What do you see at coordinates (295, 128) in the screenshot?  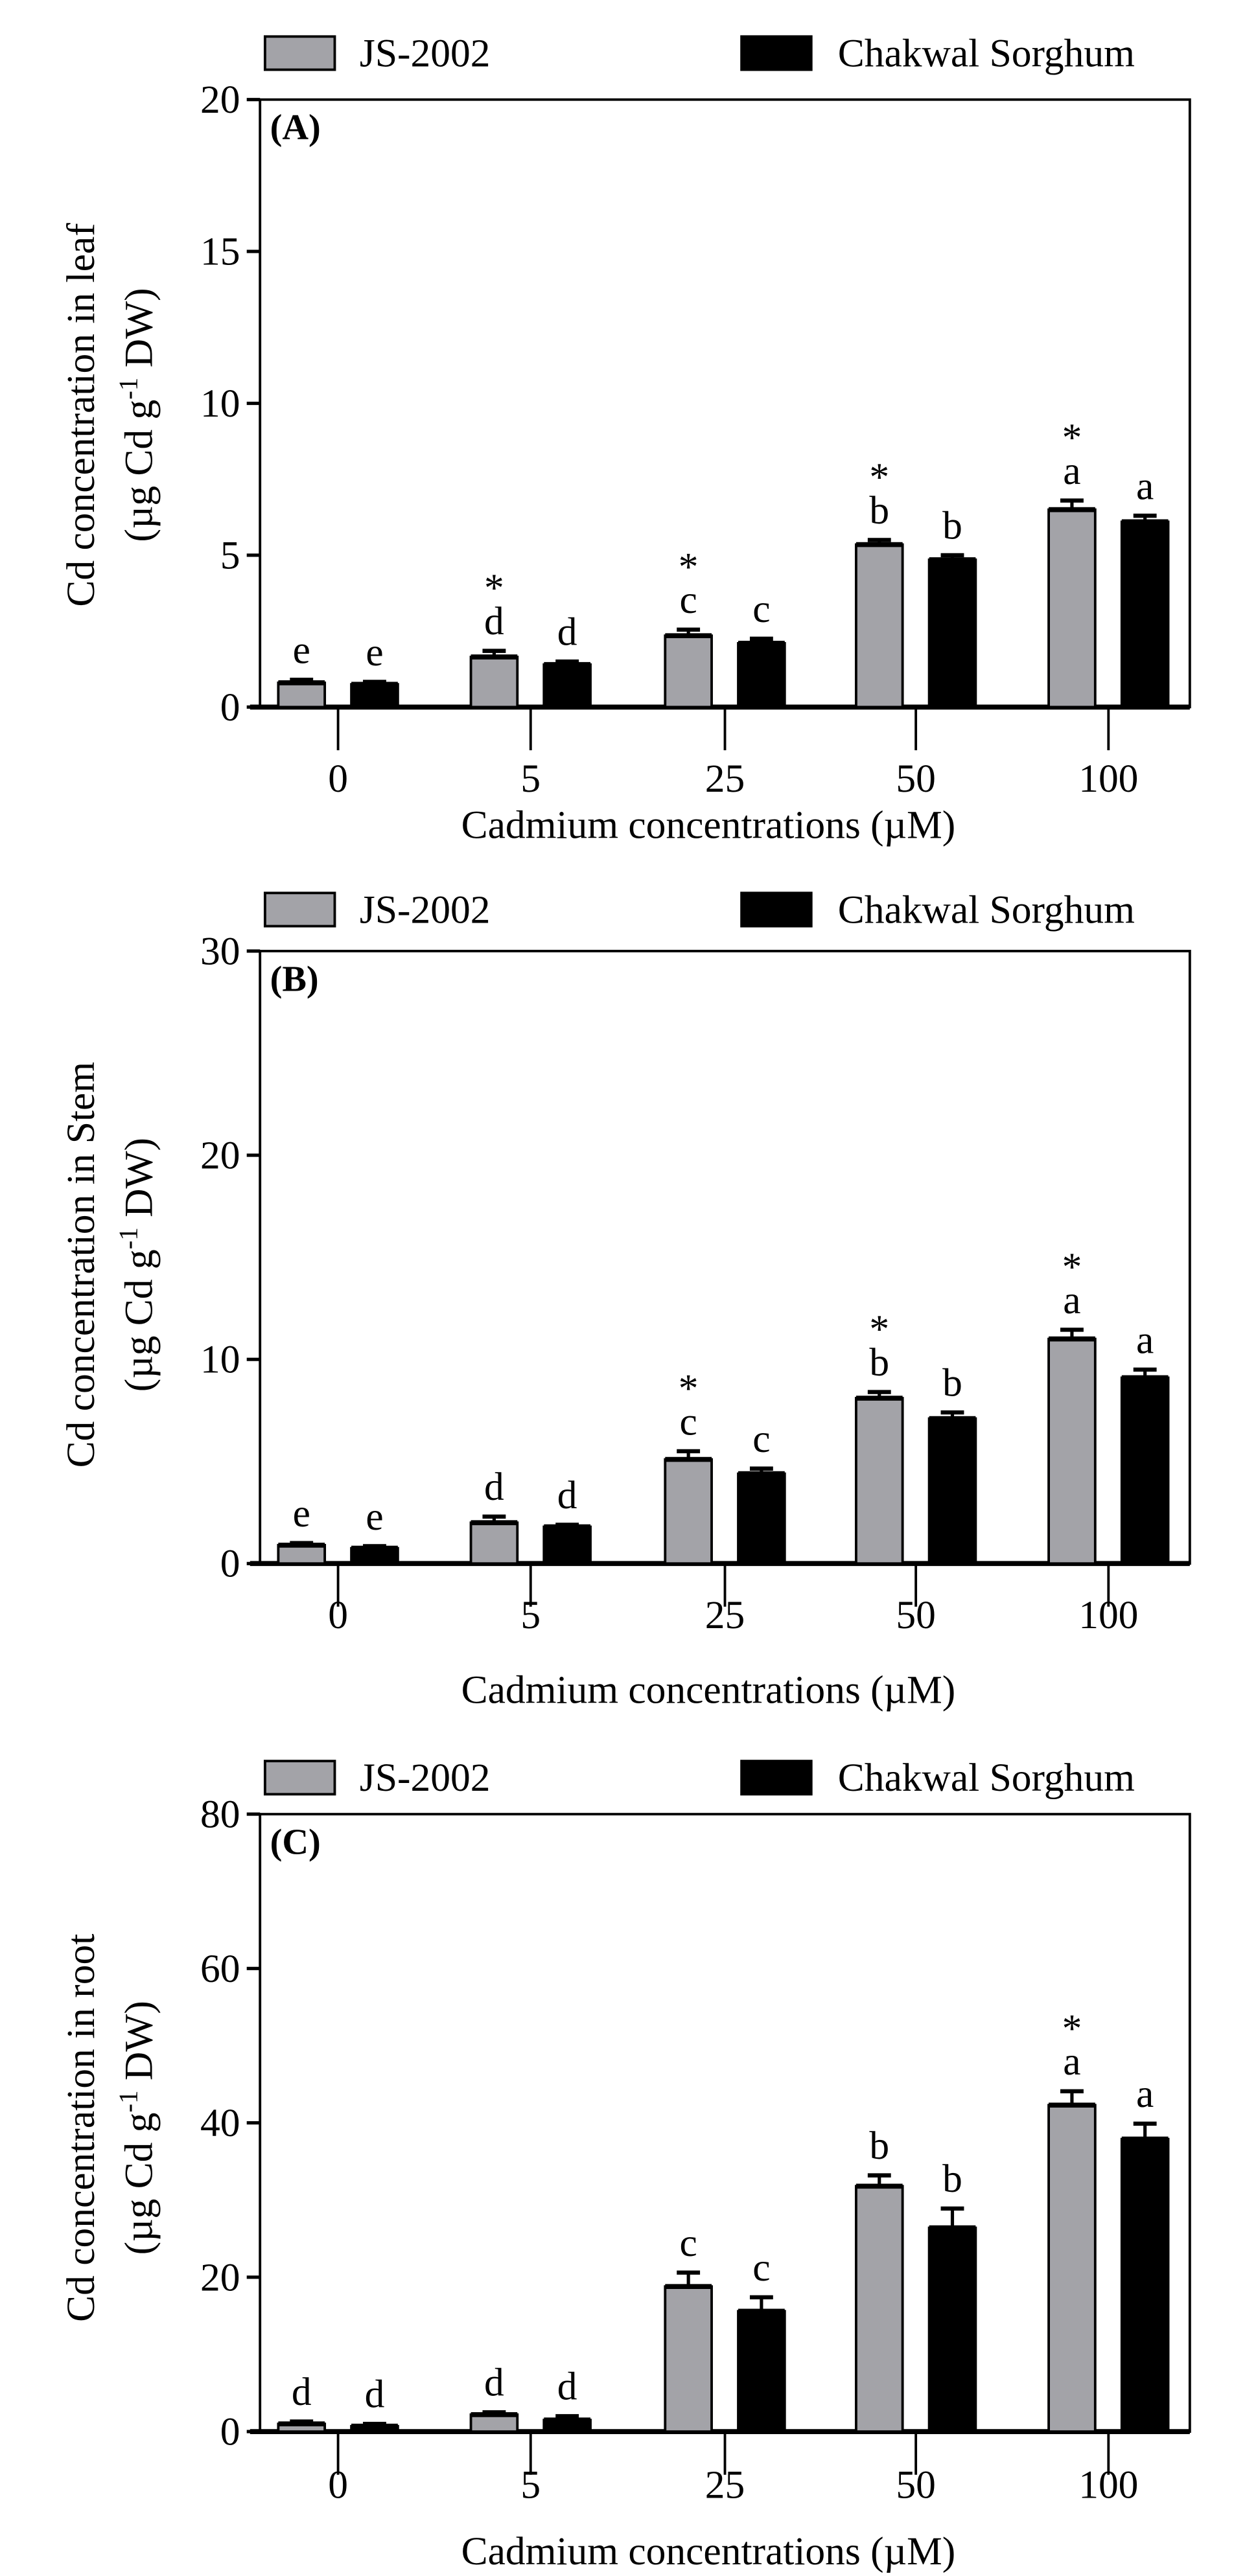 I see `panel-label: (A)` at bounding box center [295, 128].